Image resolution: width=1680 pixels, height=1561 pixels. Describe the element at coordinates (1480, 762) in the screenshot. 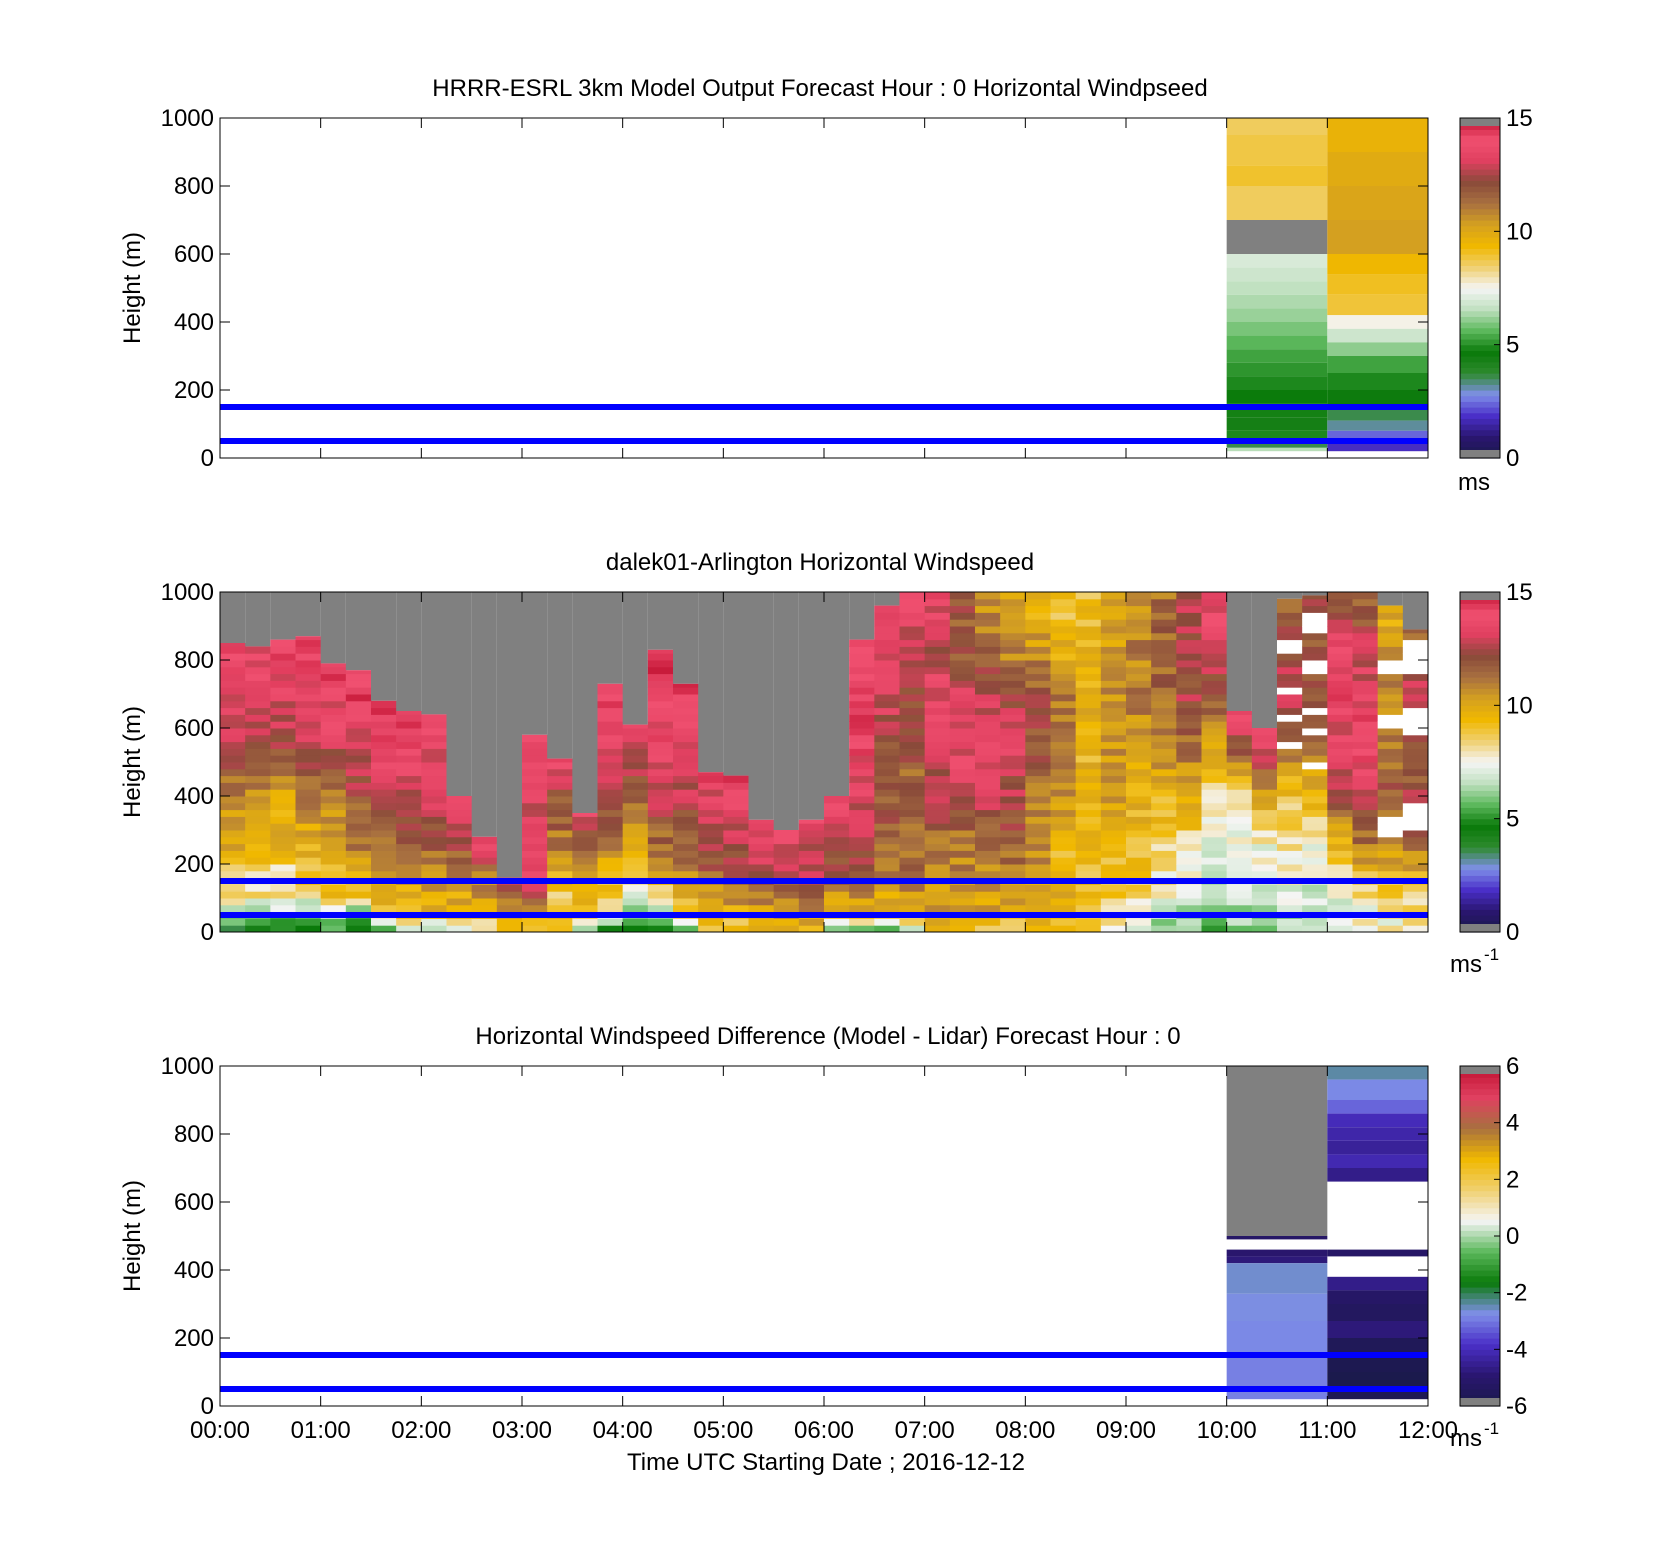

I see `colorbar-frame` at that location.